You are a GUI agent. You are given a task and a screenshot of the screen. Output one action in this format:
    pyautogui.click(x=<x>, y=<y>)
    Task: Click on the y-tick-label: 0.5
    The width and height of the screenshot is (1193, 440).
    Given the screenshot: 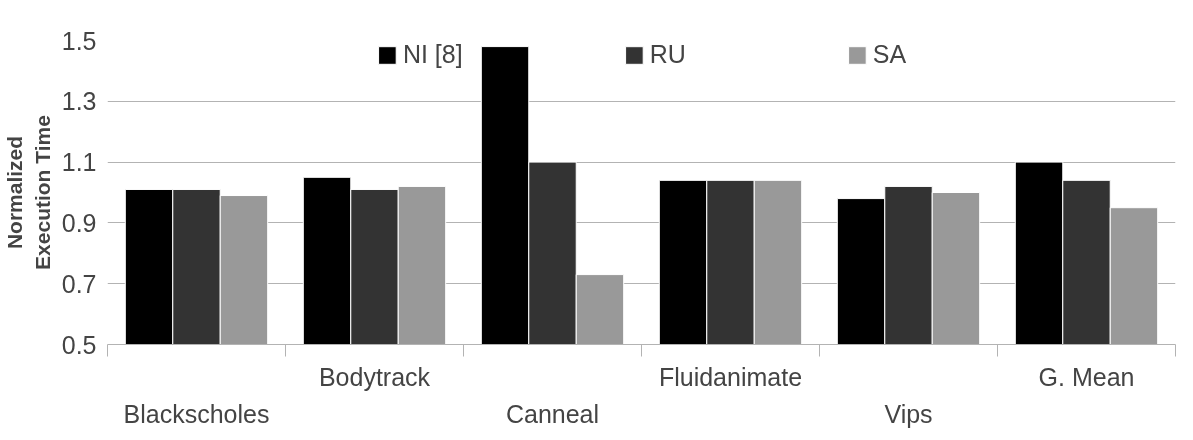 What is the action you would take?
    pyautogui.click(x=79, y=344)
    